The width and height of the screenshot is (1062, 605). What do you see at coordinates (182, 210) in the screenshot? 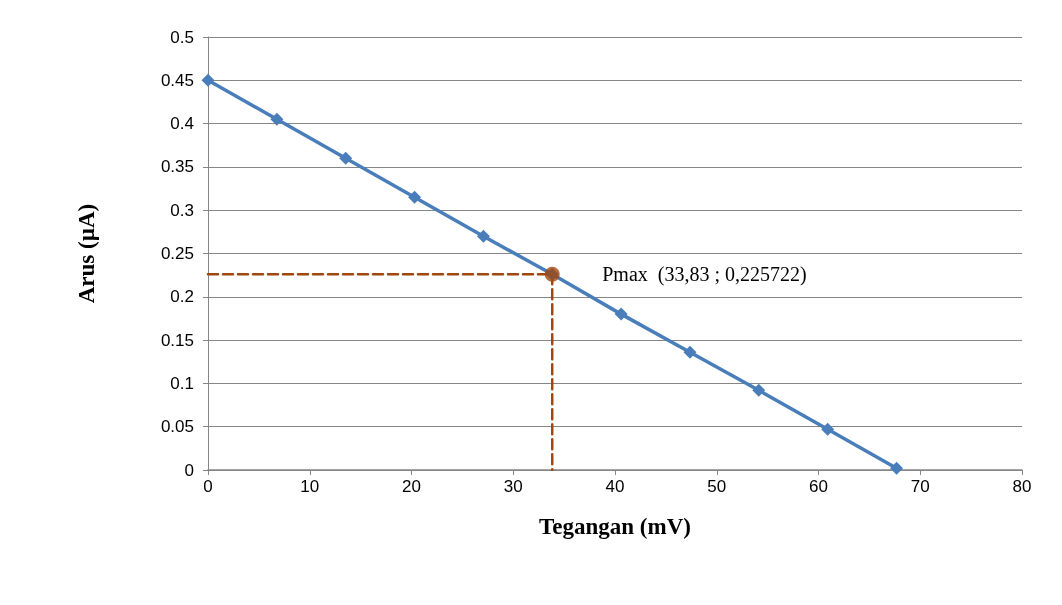
I see `y-tick-label: 0.3` at bounding box center [182, 210].